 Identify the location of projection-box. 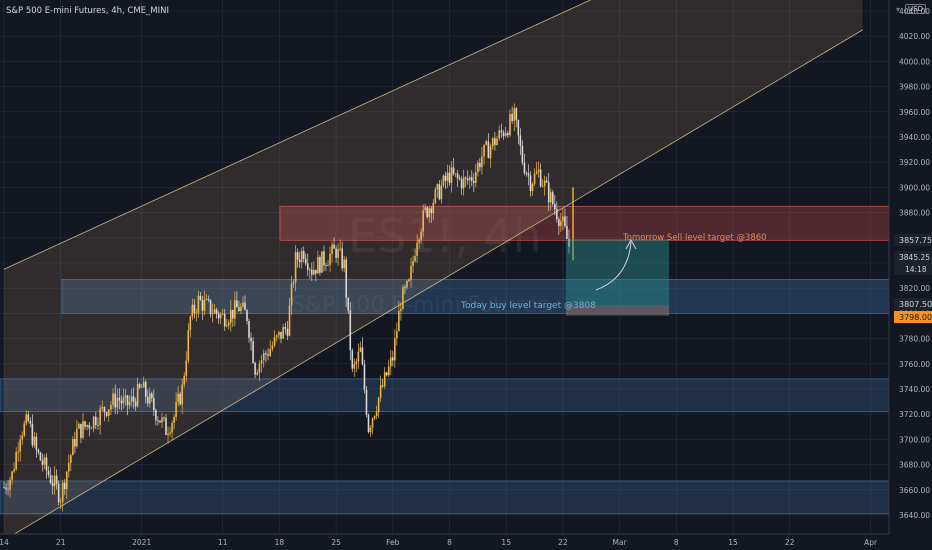
(617, 277).